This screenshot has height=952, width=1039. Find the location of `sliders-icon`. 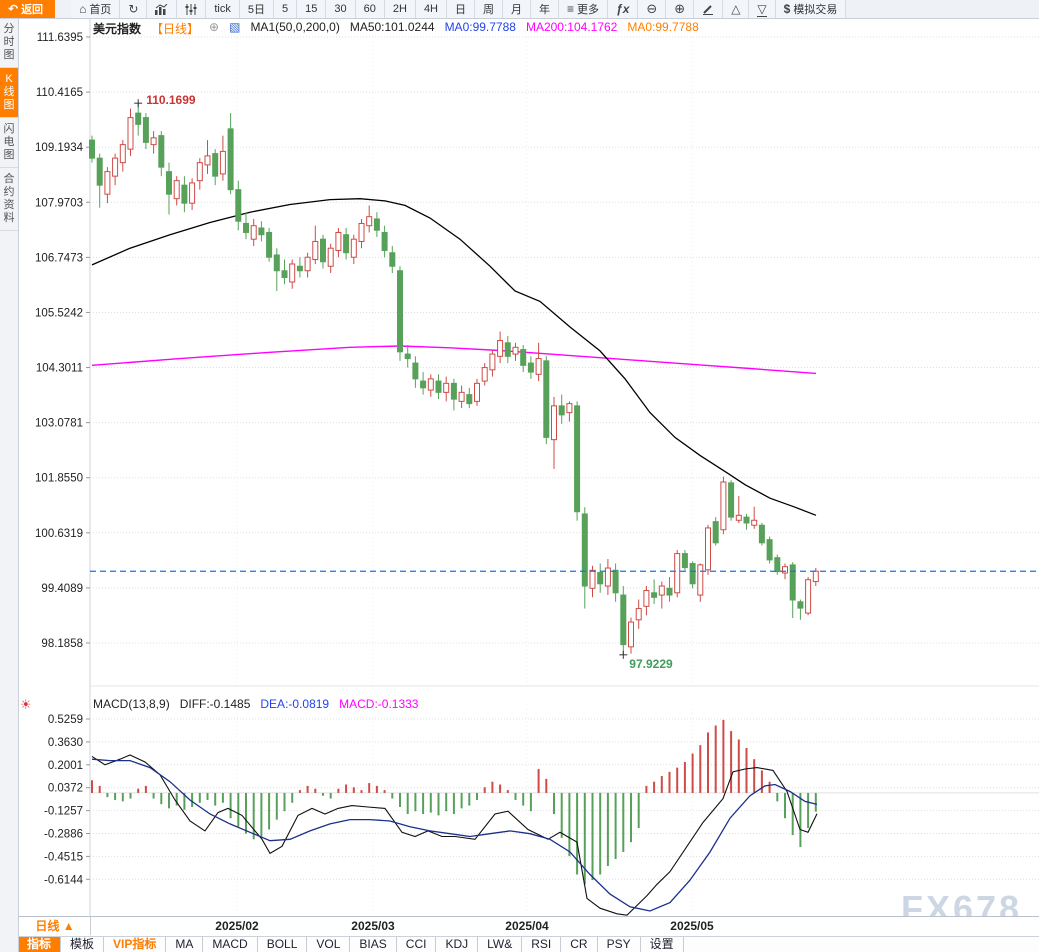

sliders-icon is located at coordinates (191, 9).